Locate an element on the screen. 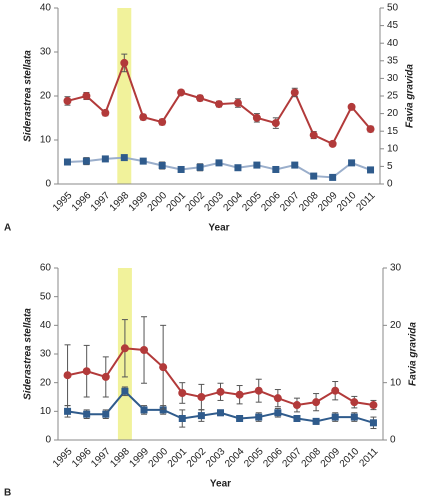  y2-tick-label: 35 is located at coordinates (393, 60).